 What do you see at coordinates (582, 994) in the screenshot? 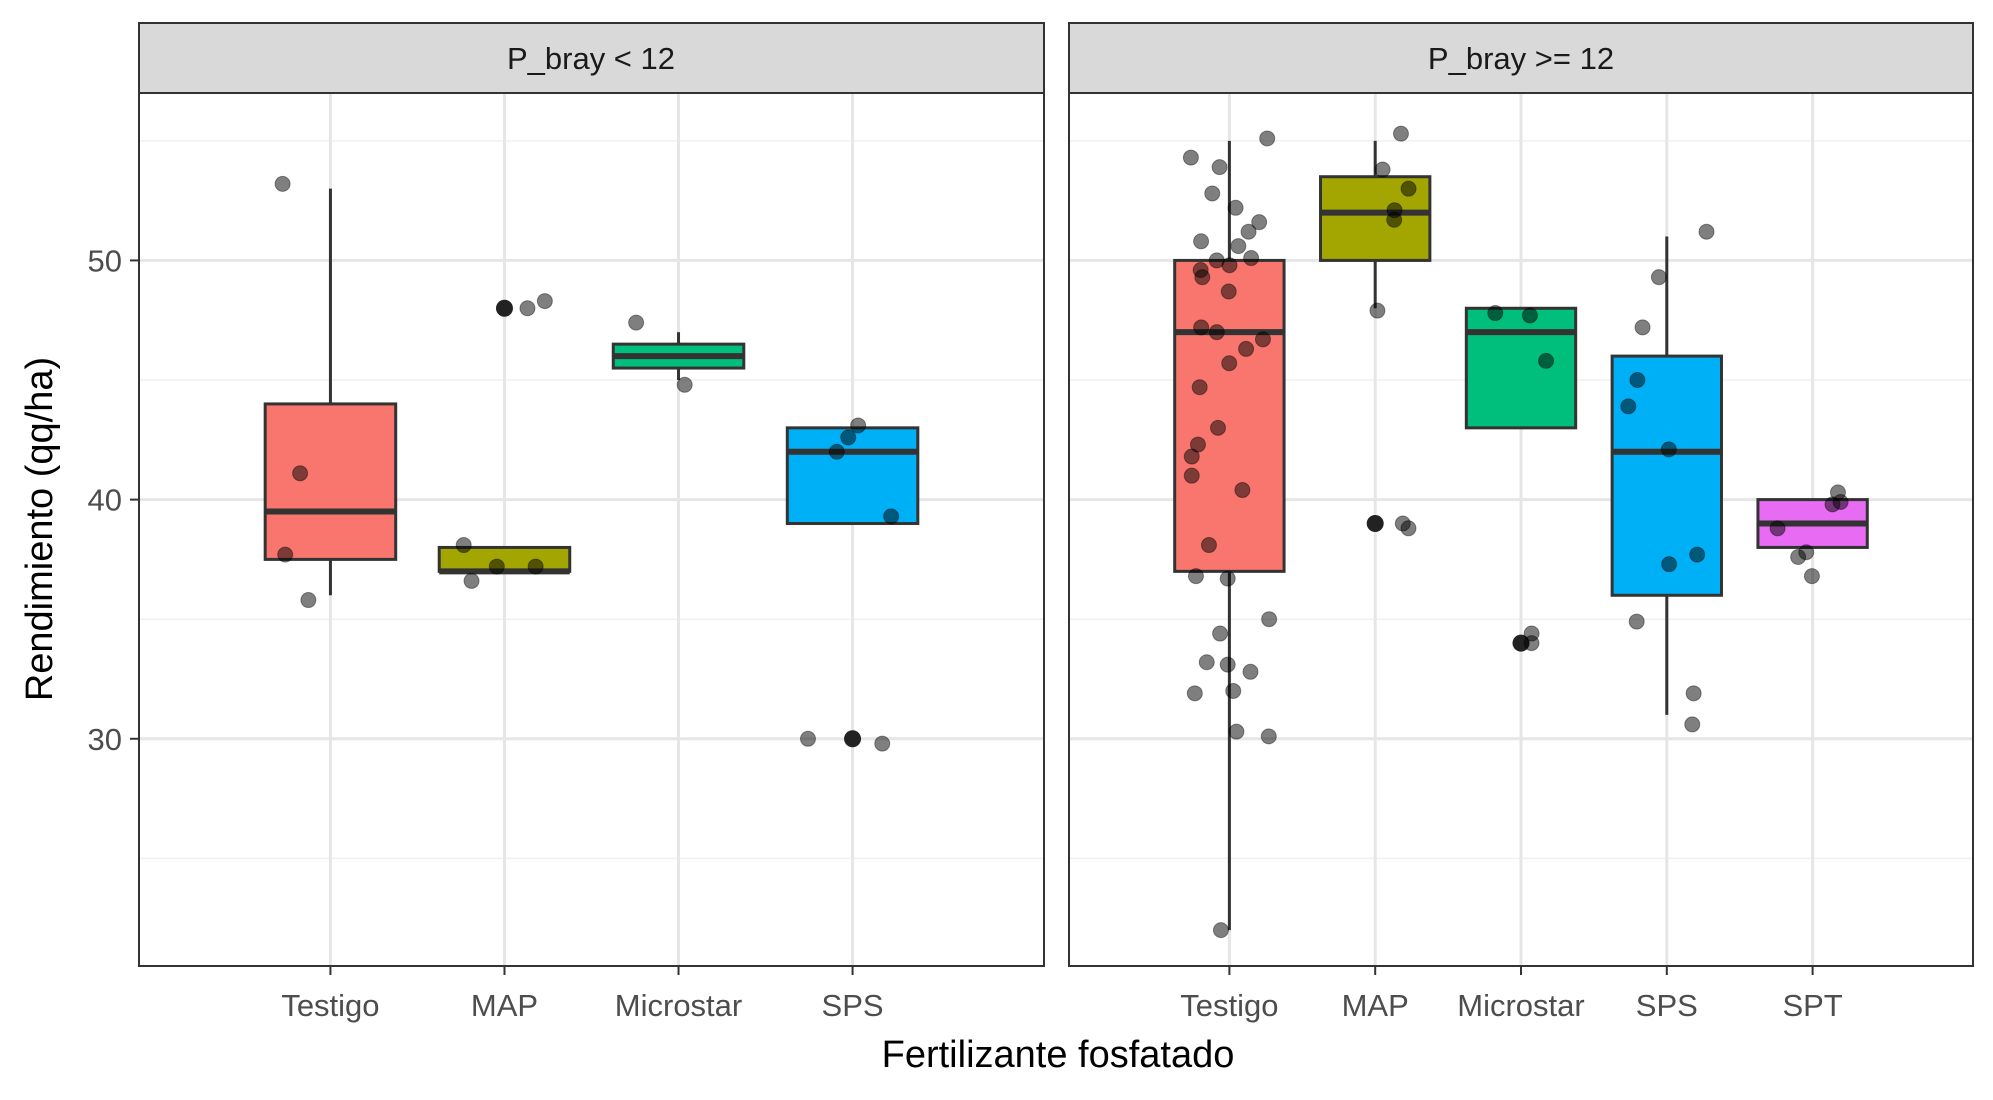
I see `panel-left-x-axis: Testigo MAP Microstar SPS` at bounding box center [582, 994].